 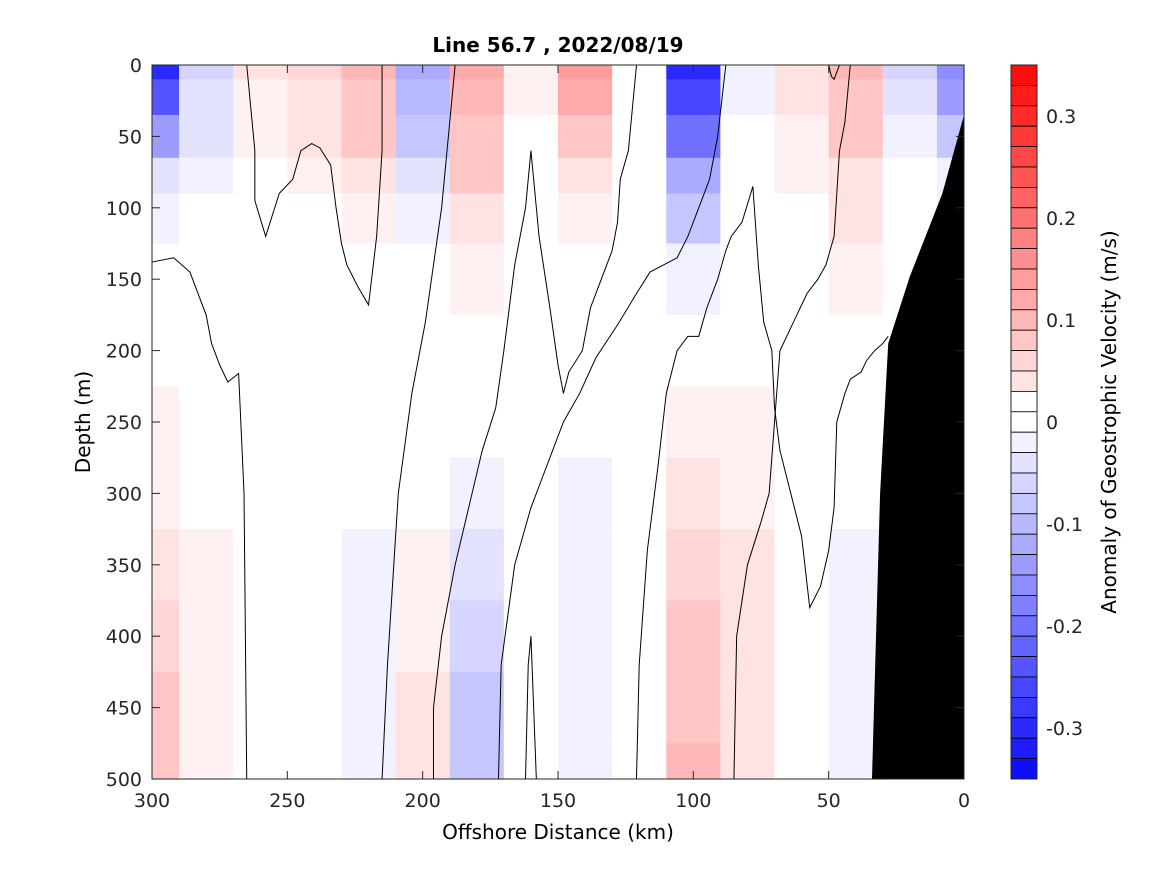 What do you see at coordinates (124, 709) in the screenshot?
I see `y-tick-label: 450` at bounding box center [124, 709].